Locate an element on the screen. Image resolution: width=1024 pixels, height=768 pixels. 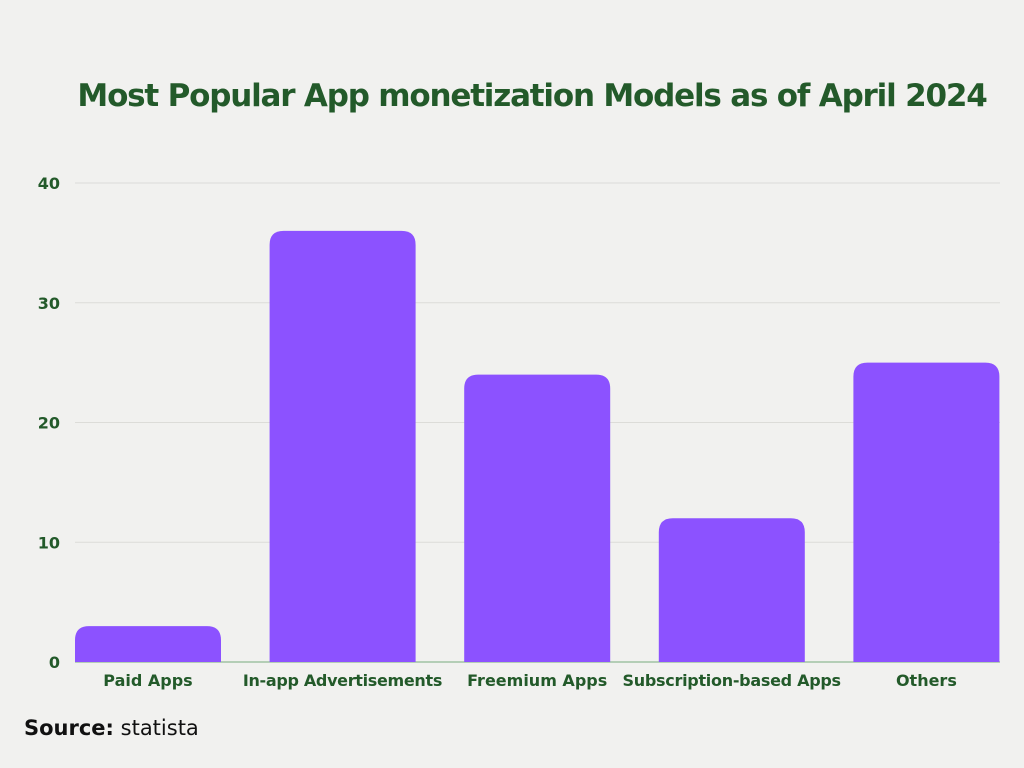
x-tick-label: In-app Advertisements is located at coordinates (342, 680).